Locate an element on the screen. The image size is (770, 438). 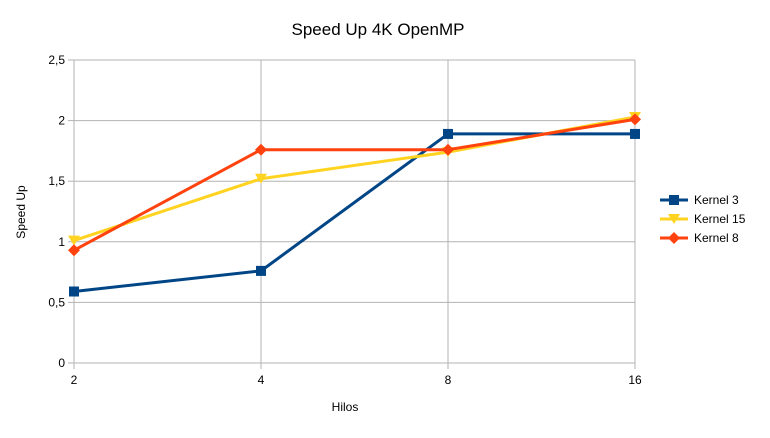
x-axis-title: Hilos is located at coordinates (345, 407).